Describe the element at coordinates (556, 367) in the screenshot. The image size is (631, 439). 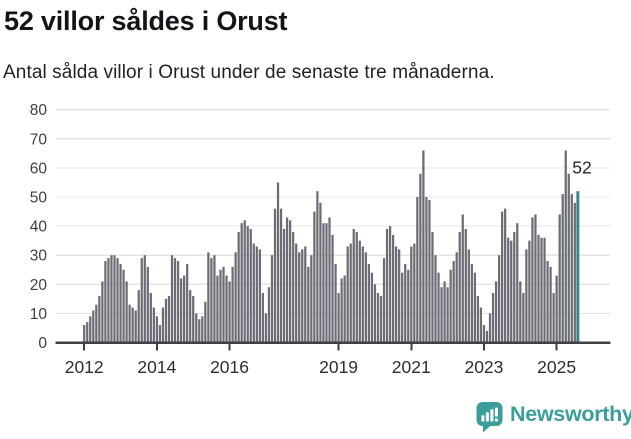
I see `x-axis-label: 2025` at that location.